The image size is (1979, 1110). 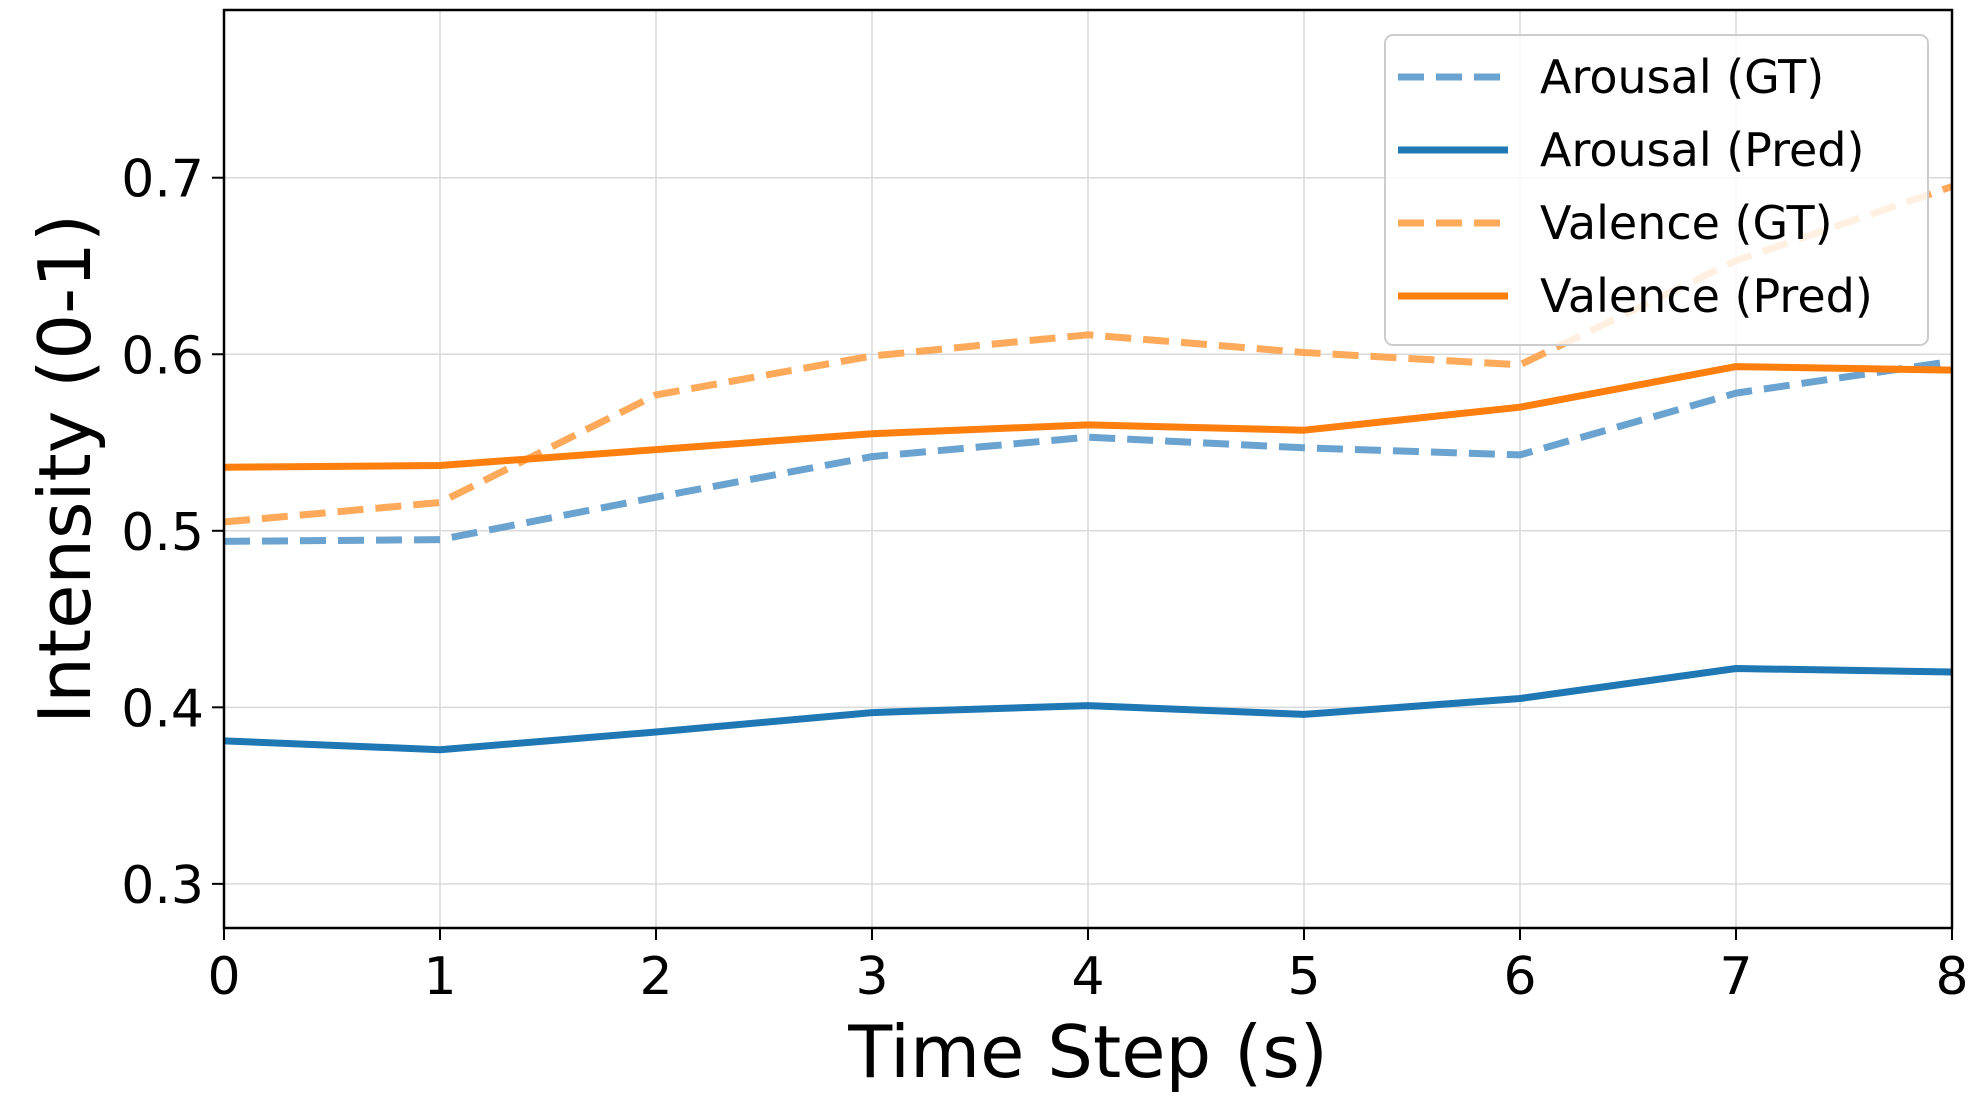 I want to click on y-axis-label: Intensity (0-1), so click(x=65, y=469).